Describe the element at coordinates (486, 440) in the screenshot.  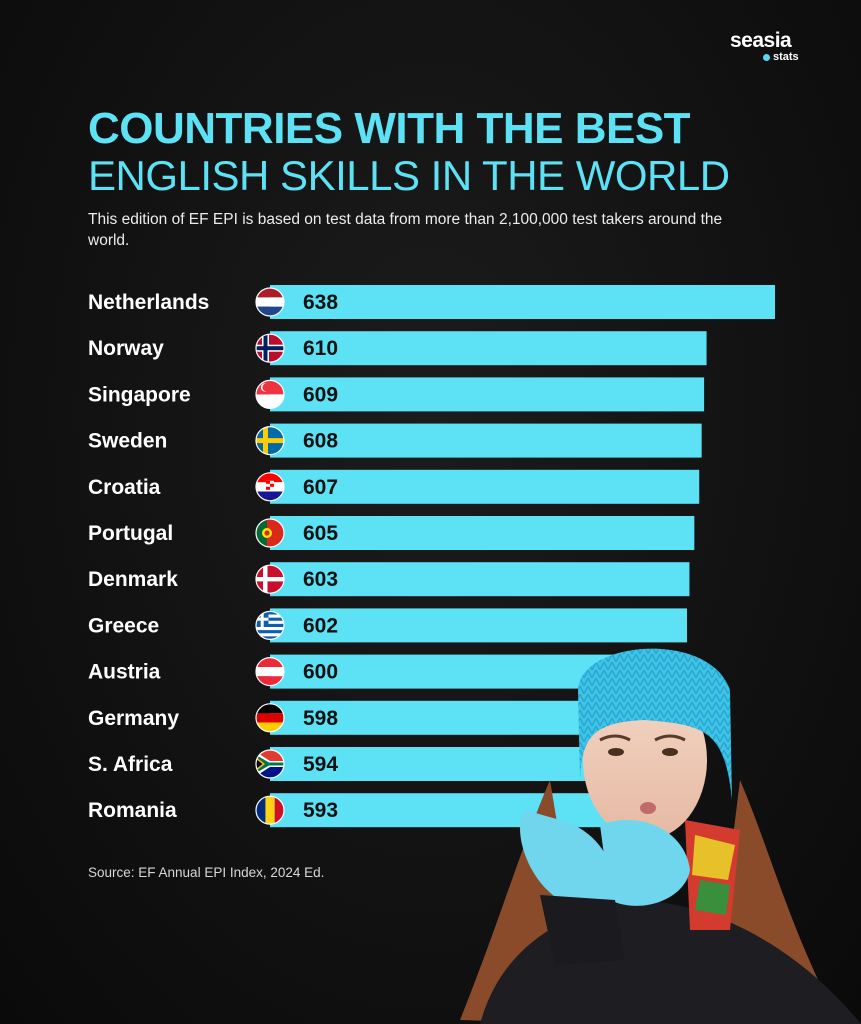
I see `bar-sweden` at that location.